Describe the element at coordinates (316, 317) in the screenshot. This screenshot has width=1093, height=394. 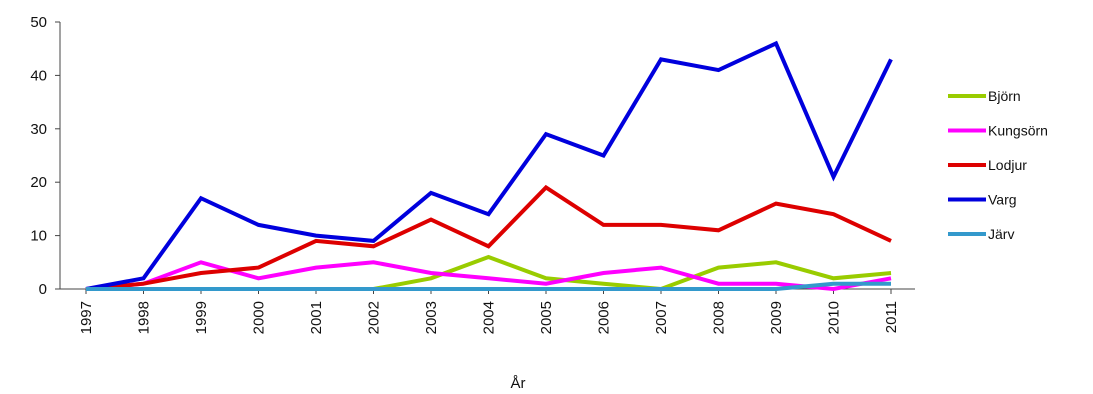
I see `x-tick-label: 2001` at that location.